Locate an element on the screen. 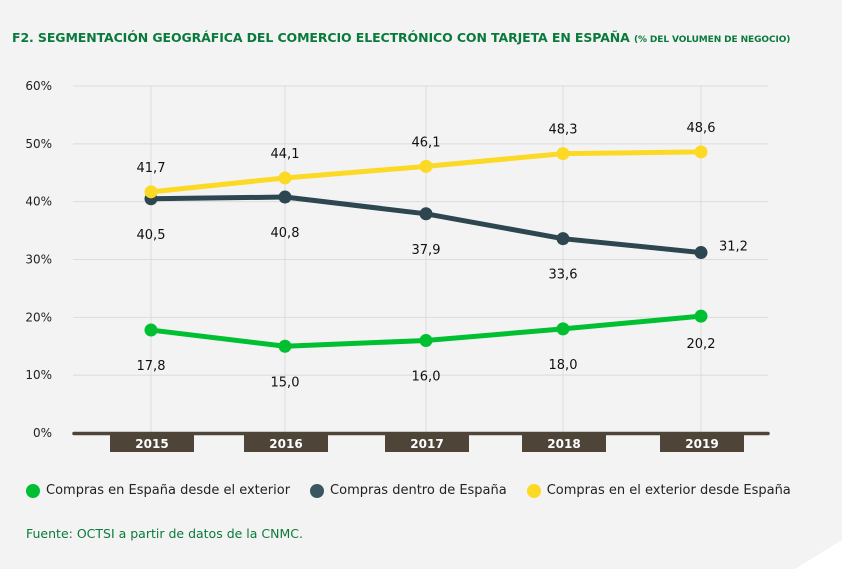 Image resolution: width=842 pixels, height=569 pixels. data-label: 20,2 is located at coordinates (701, 344).